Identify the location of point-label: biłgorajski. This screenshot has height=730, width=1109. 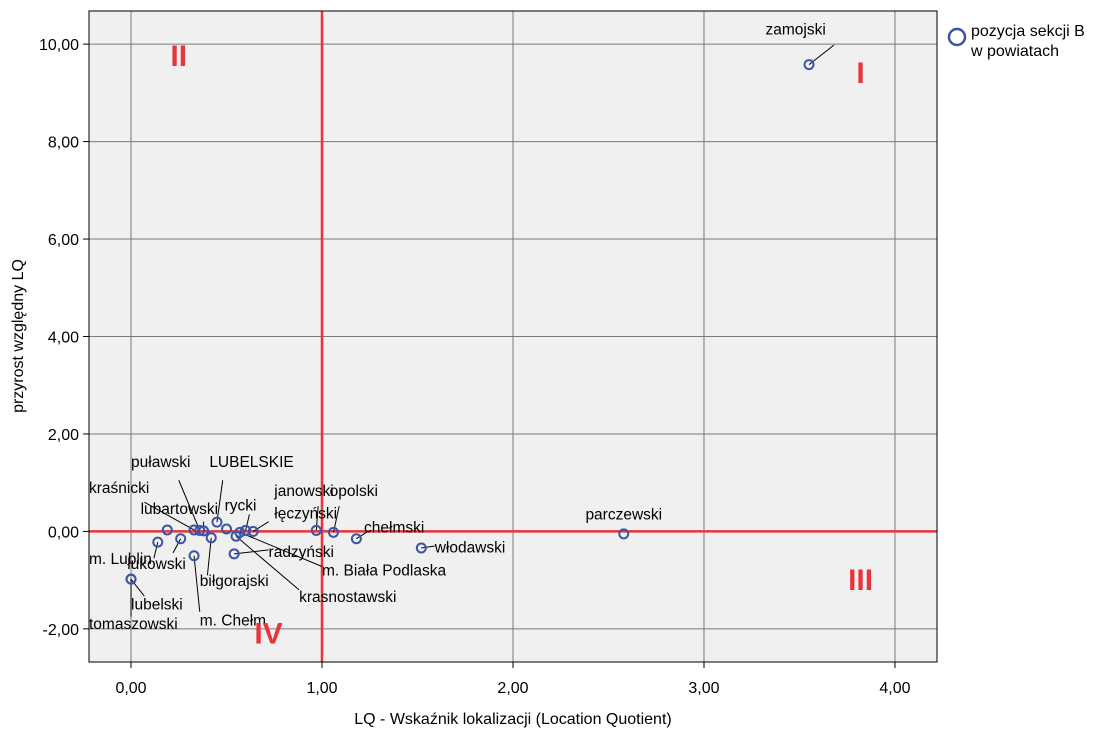
(234, 581).